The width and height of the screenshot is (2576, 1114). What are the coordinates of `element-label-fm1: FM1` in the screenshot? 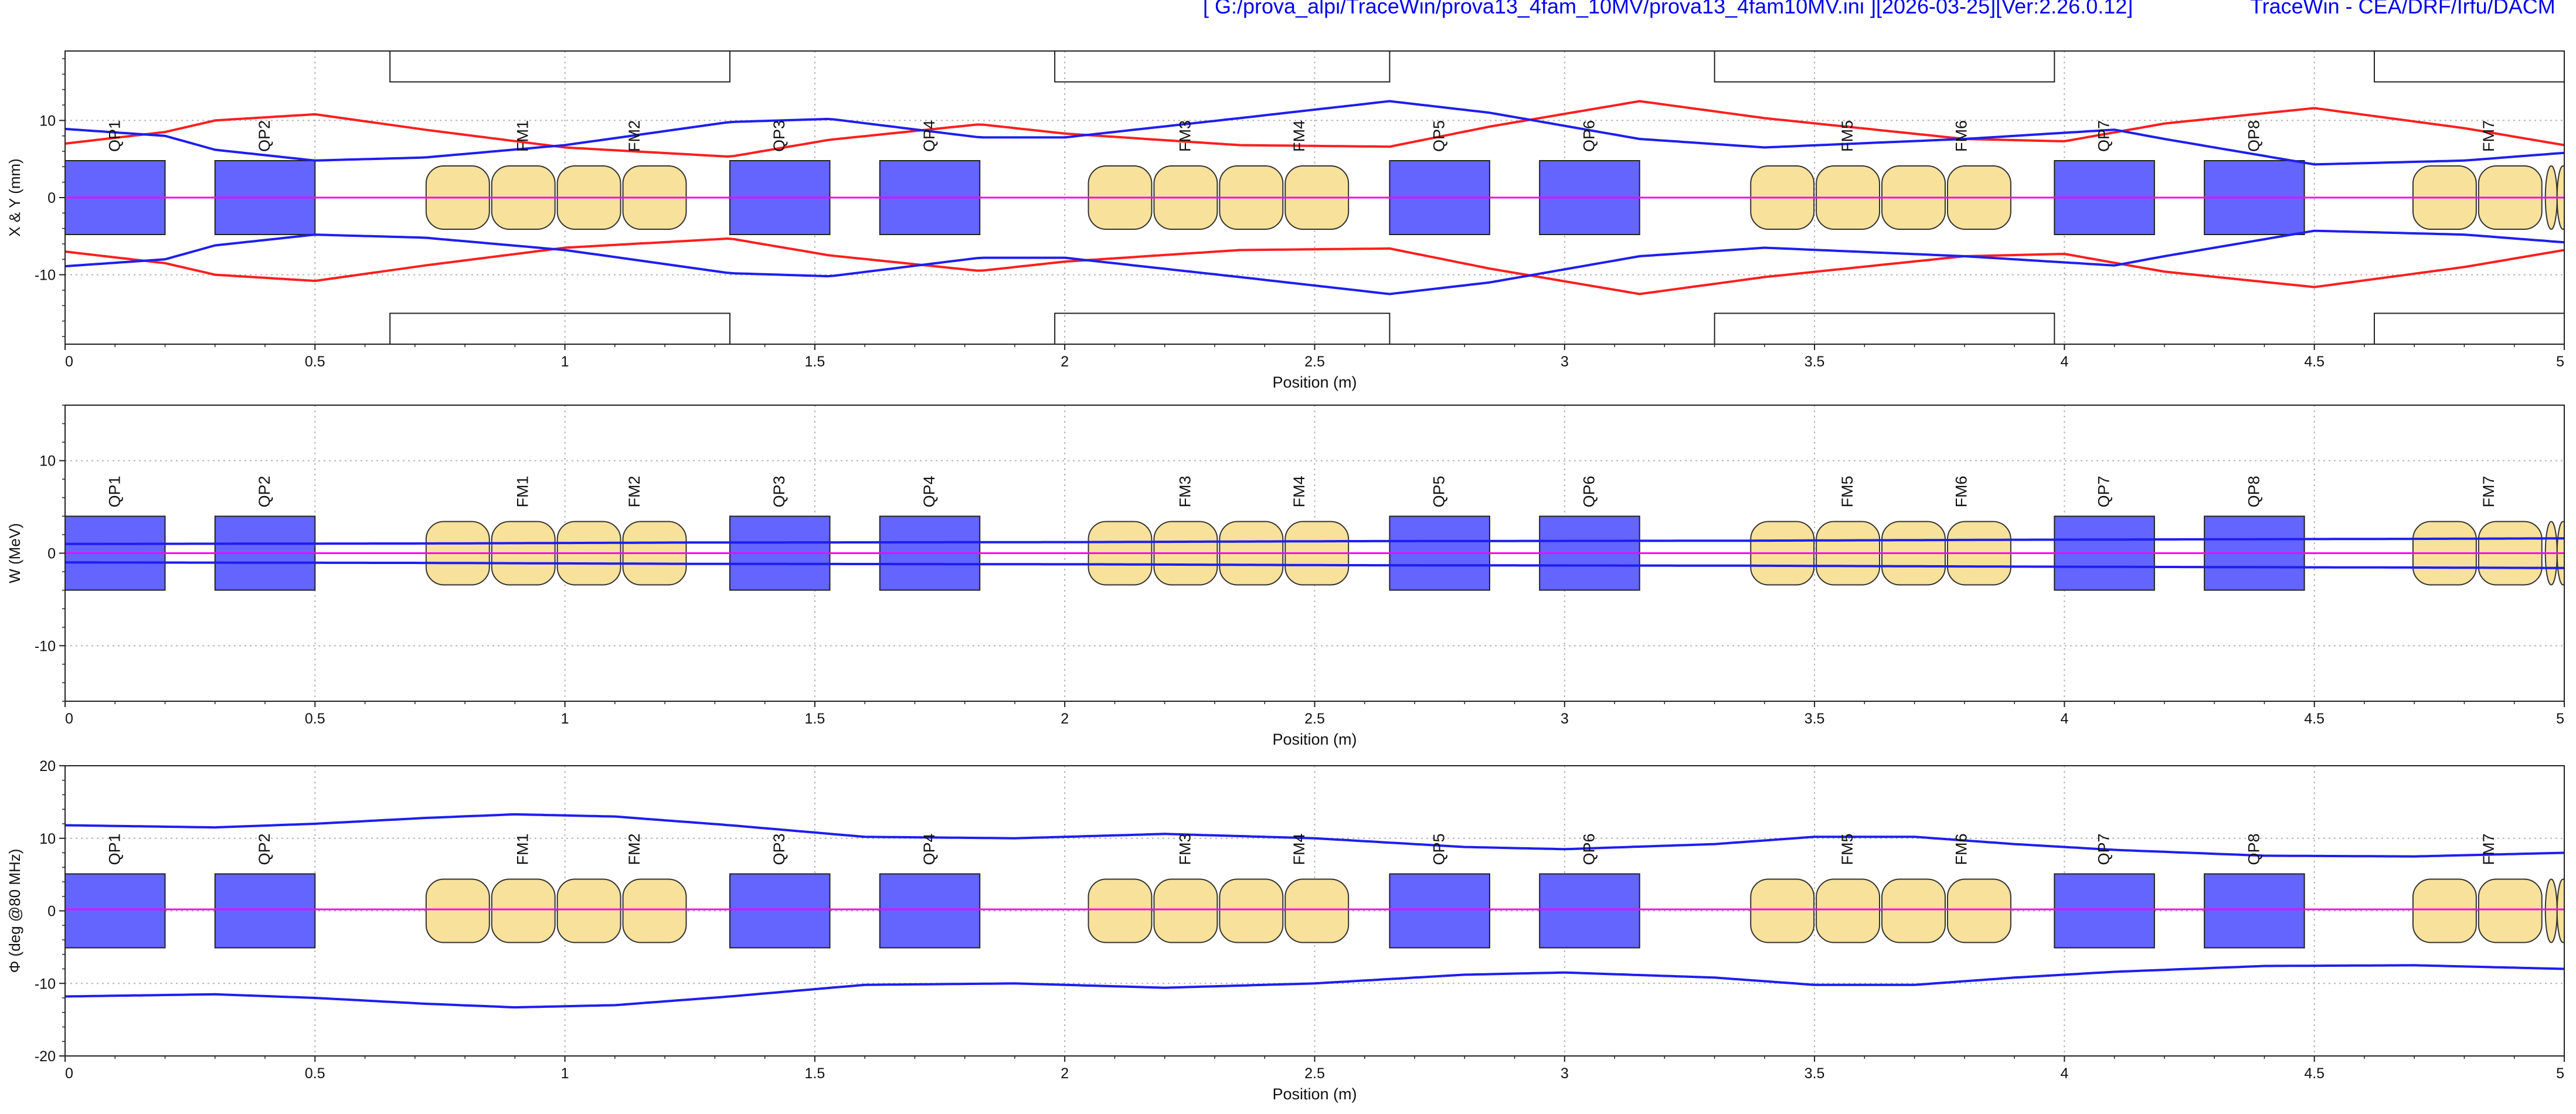 It's located at (523, 492).